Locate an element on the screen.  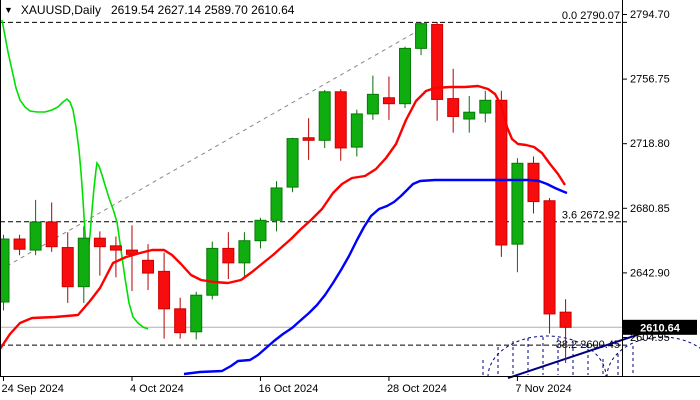
current-price-badge-label: 2610.64 is located at coordinates (660, 328).